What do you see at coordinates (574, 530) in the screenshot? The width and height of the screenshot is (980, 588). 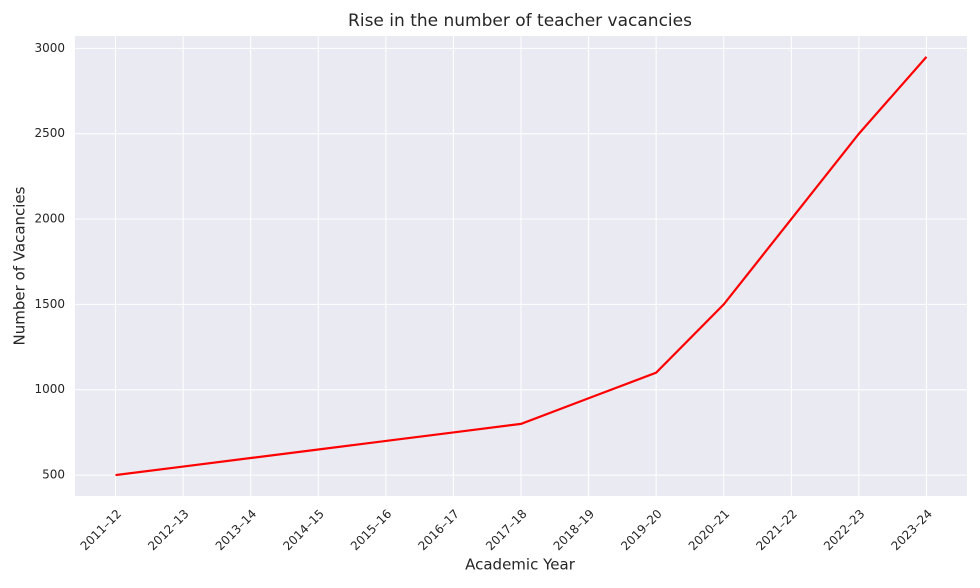 I see `x-tick-label: 2018–19` at bounding box center [574, 530].